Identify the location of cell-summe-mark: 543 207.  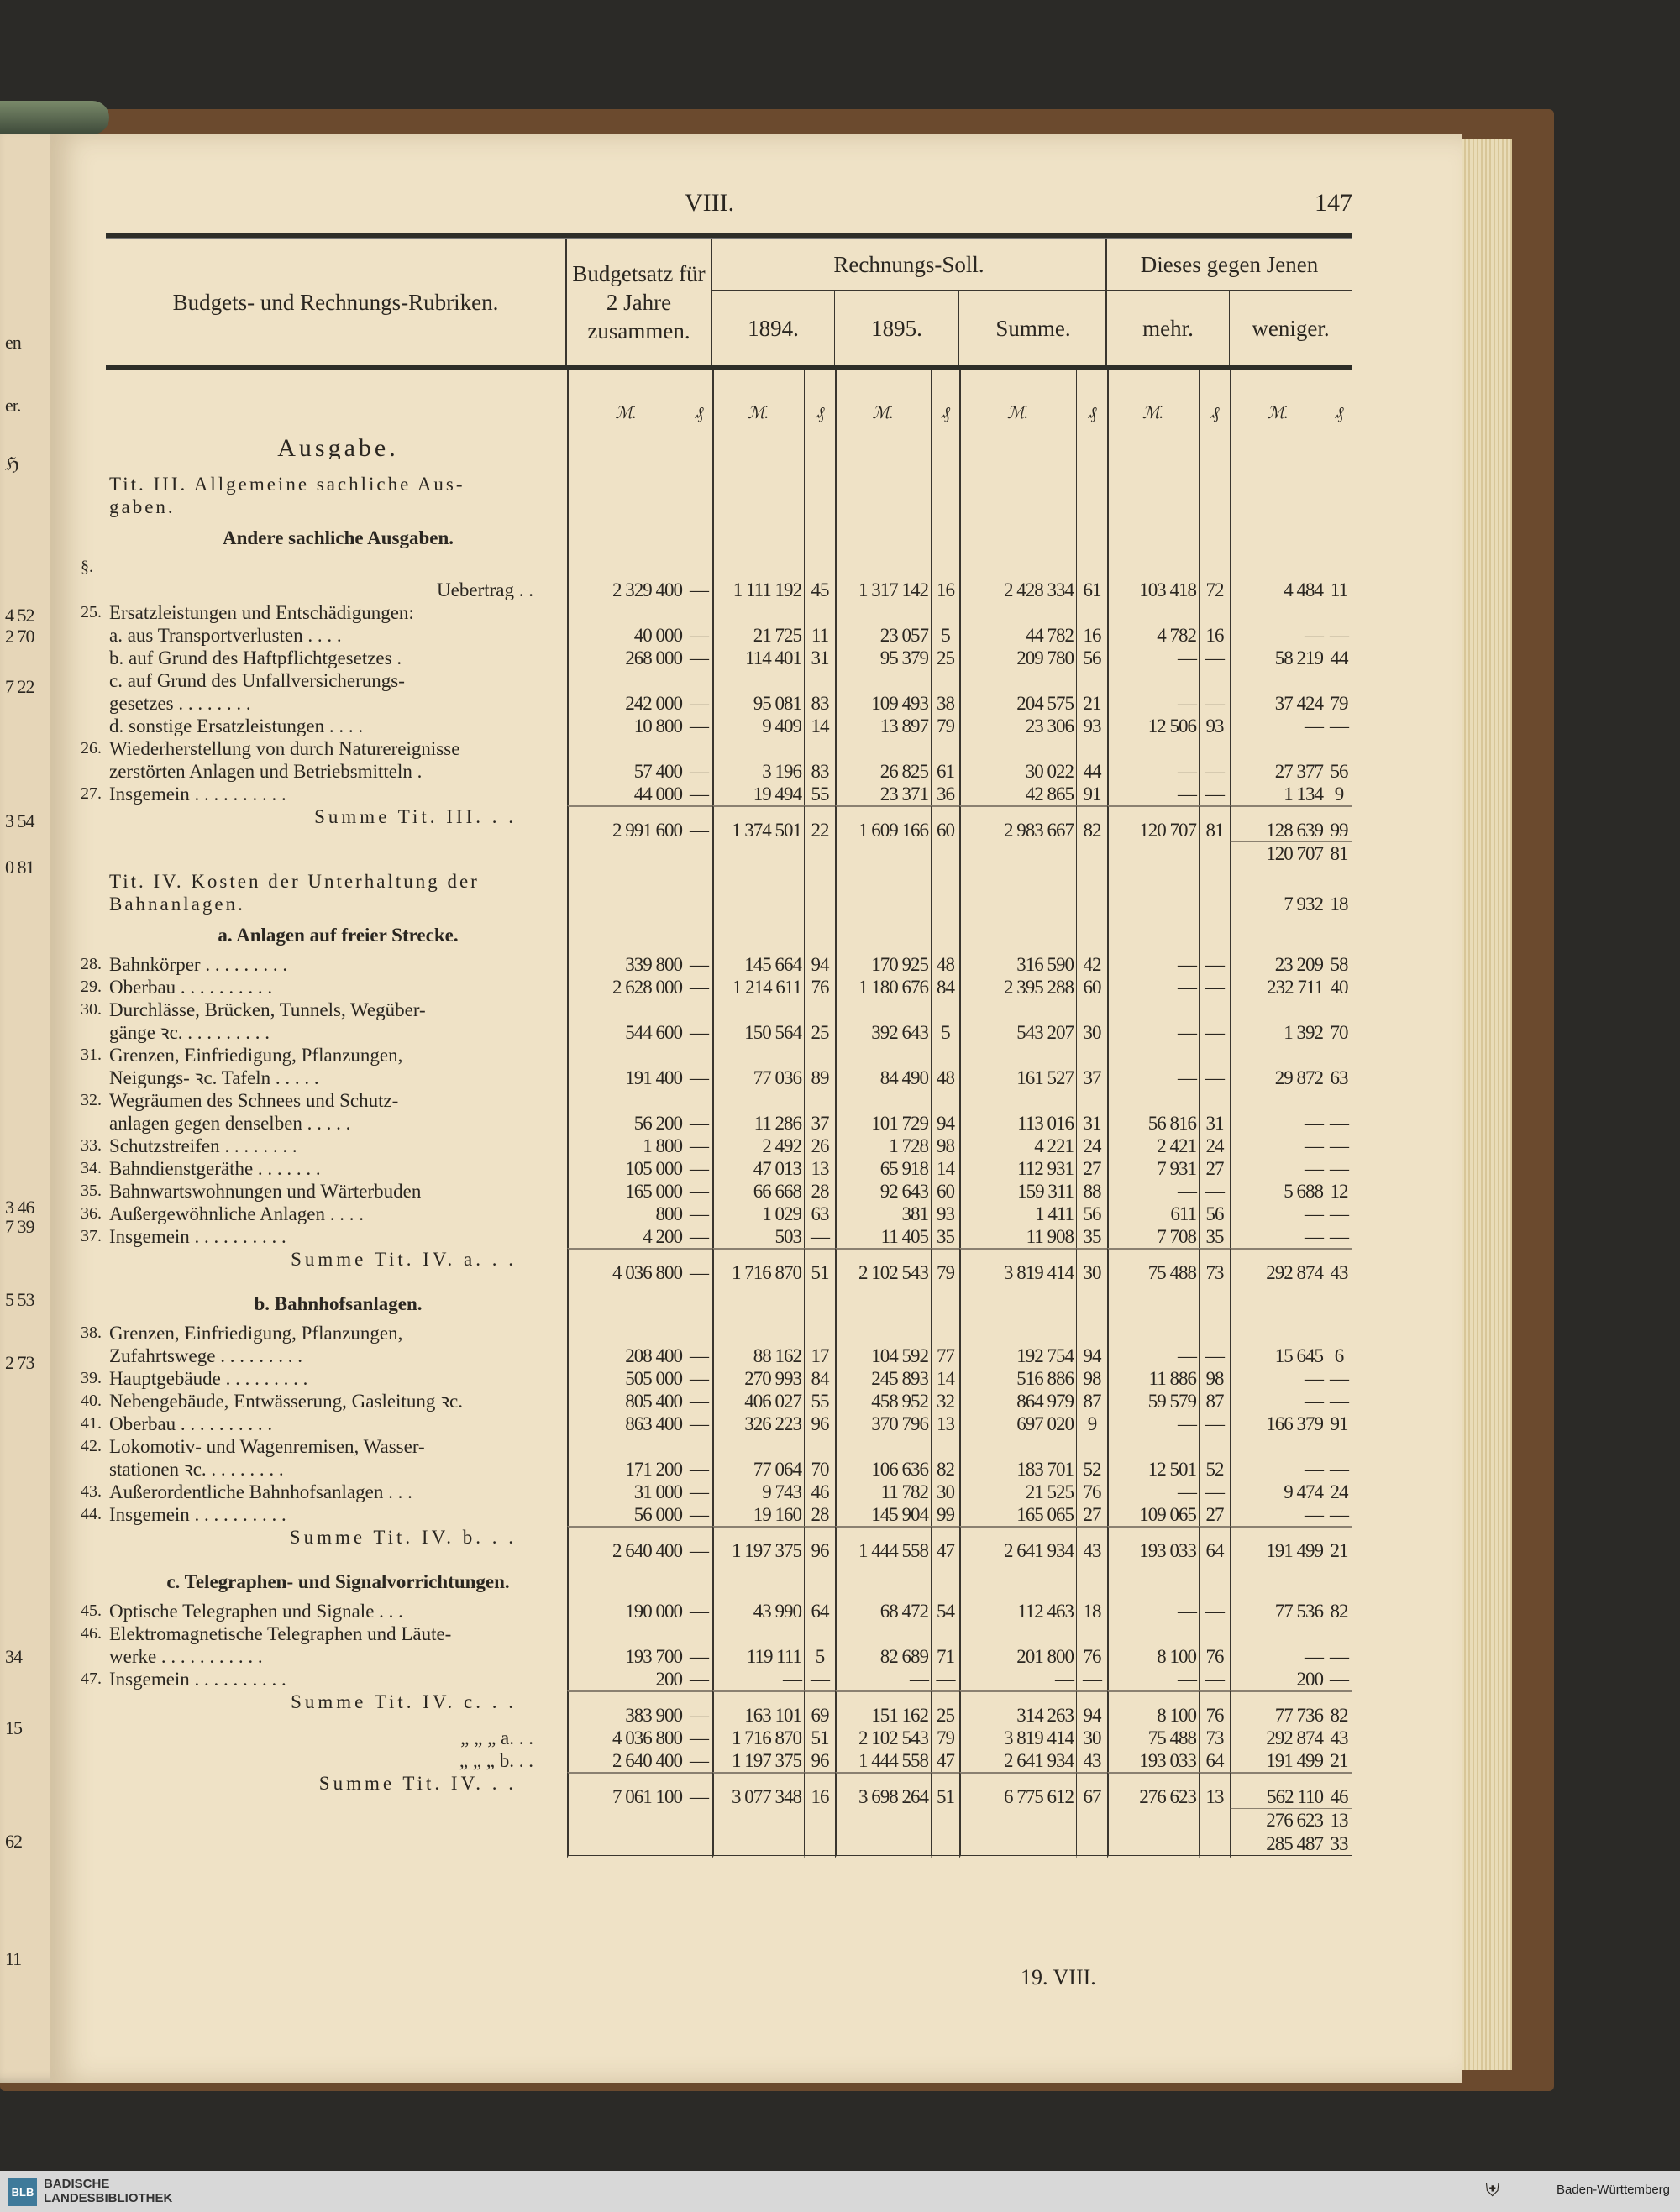
(1017, 1021).